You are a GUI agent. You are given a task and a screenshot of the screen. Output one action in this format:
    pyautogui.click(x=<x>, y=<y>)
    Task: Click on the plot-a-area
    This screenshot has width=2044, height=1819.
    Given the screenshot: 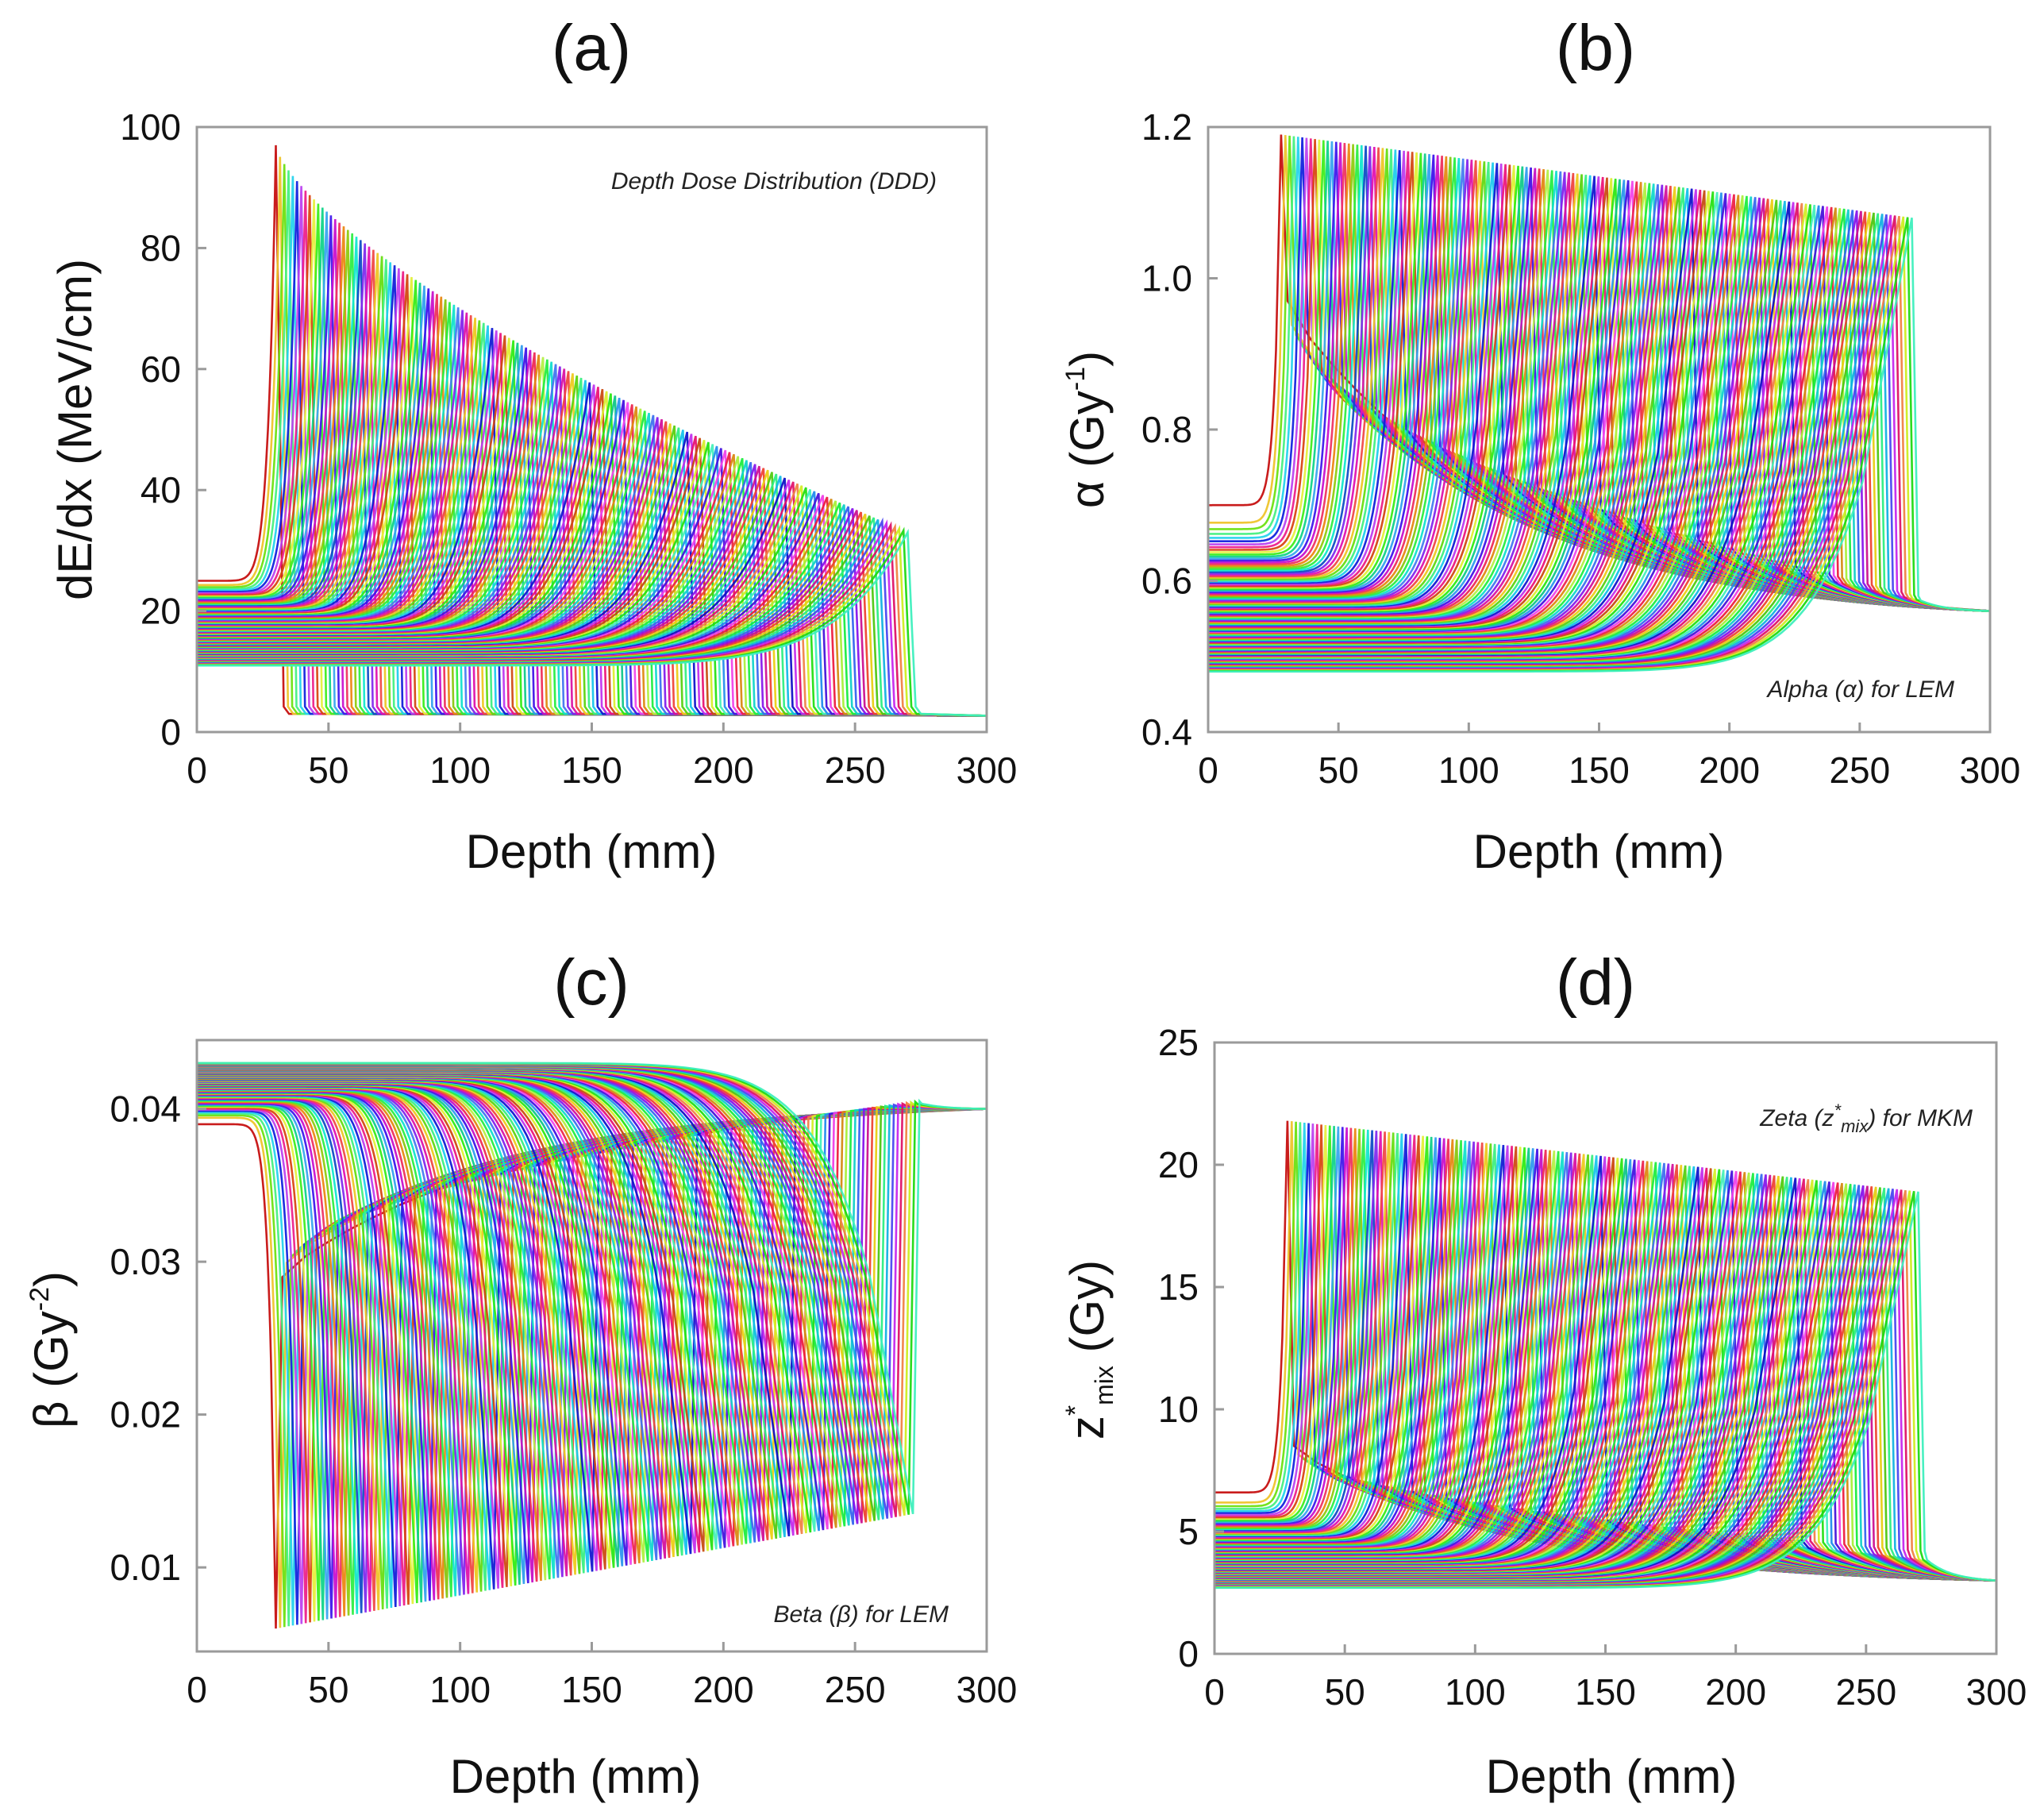 What is the action you would take?
    pyautogui.click(x=592, y=431)
    